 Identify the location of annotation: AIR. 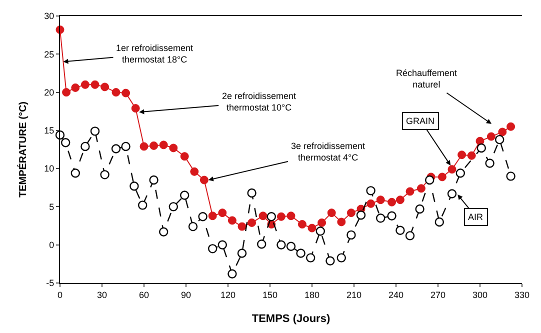
(476, 217).